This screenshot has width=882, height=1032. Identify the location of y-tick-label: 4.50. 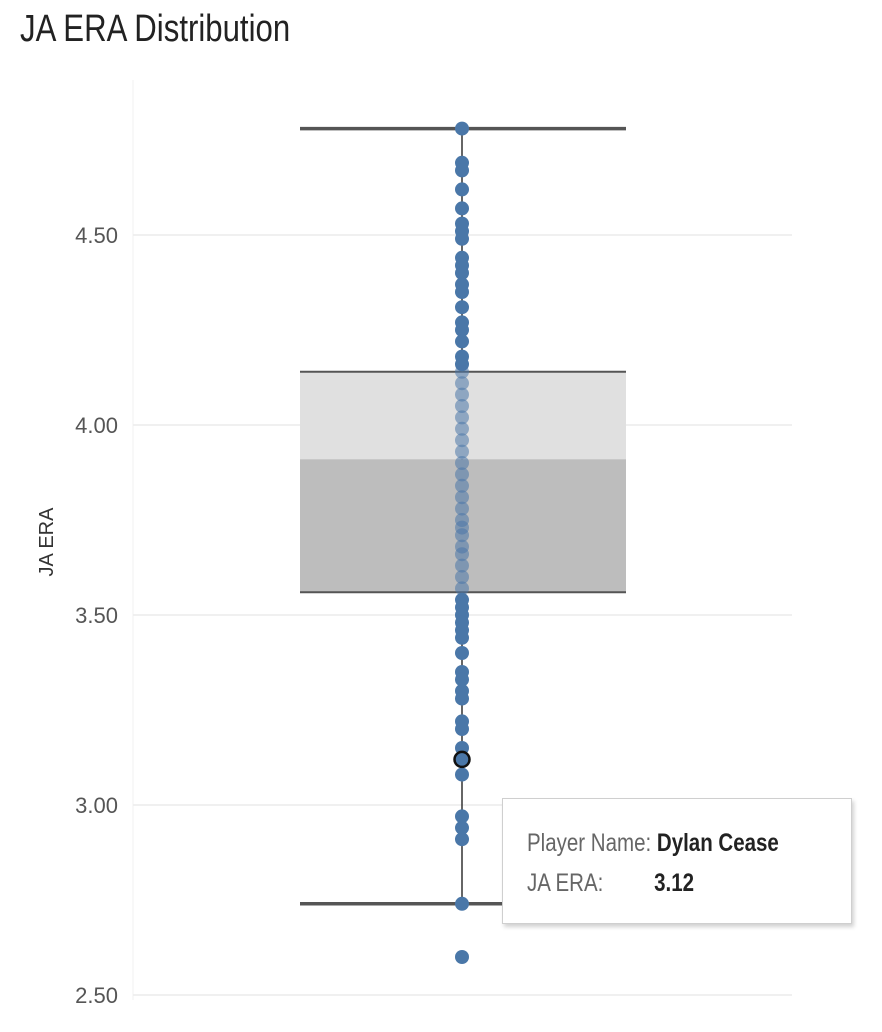
(96, 235).